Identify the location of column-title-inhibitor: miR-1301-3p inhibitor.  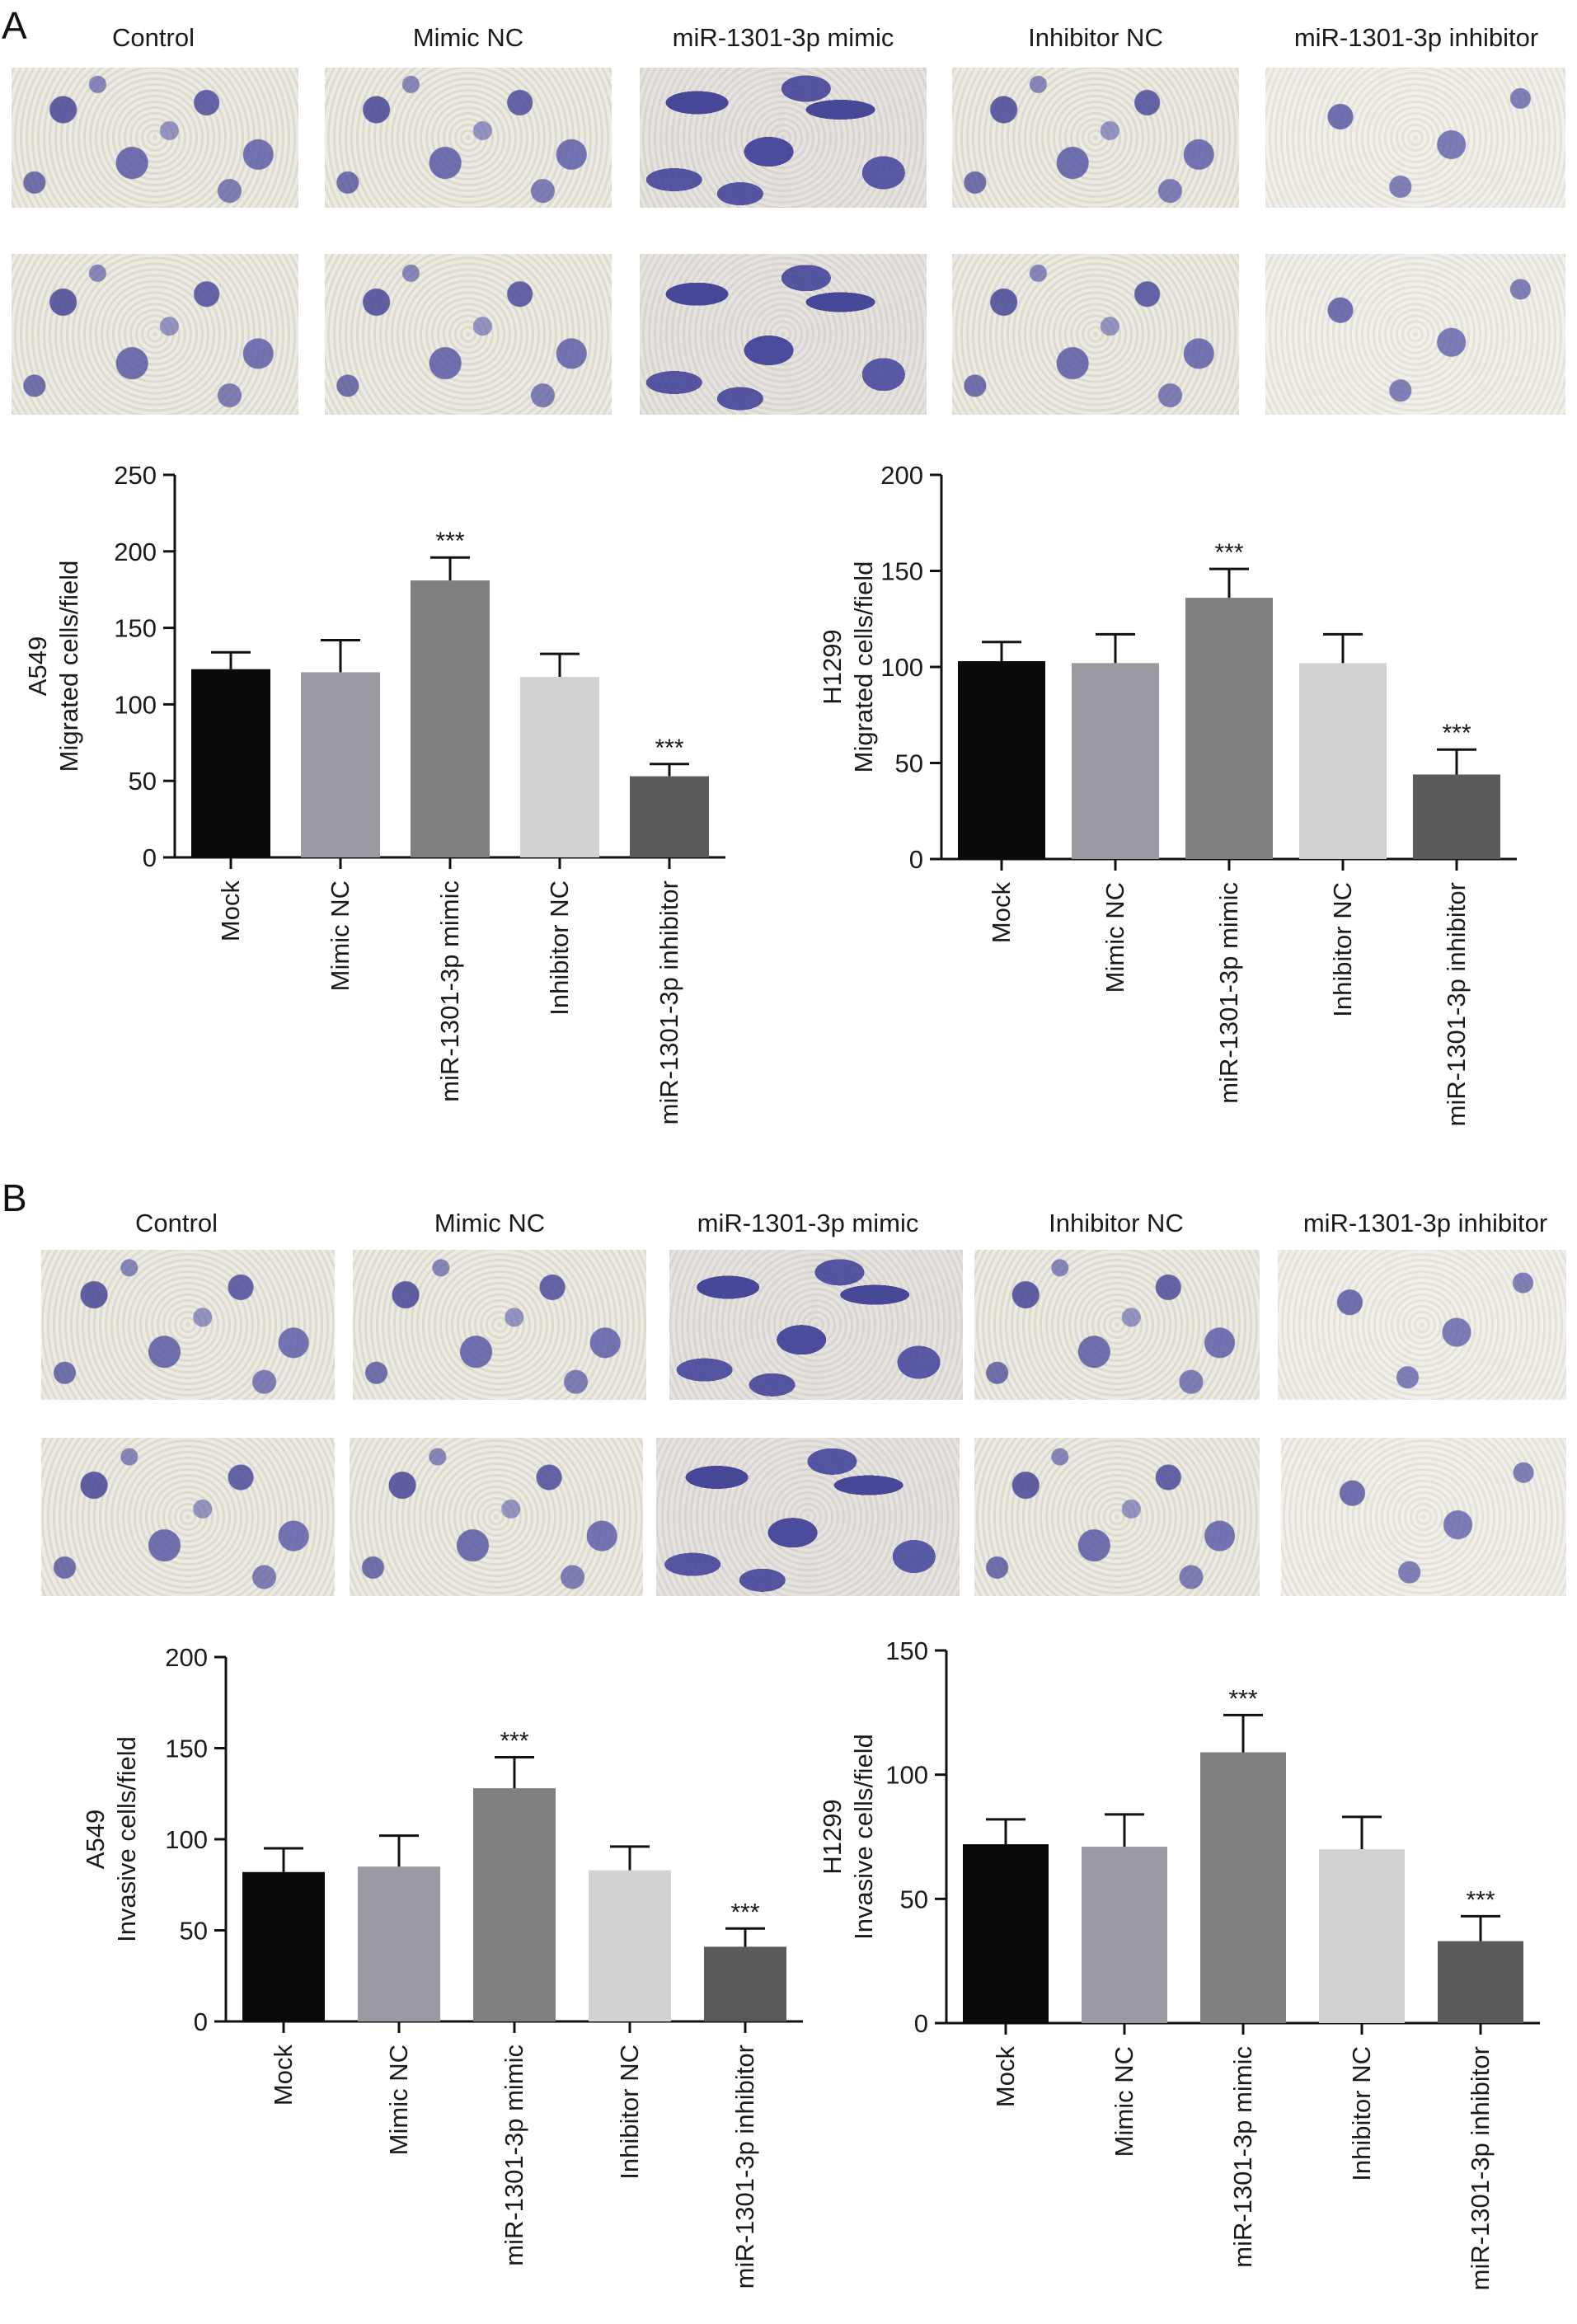
(1416, 37).